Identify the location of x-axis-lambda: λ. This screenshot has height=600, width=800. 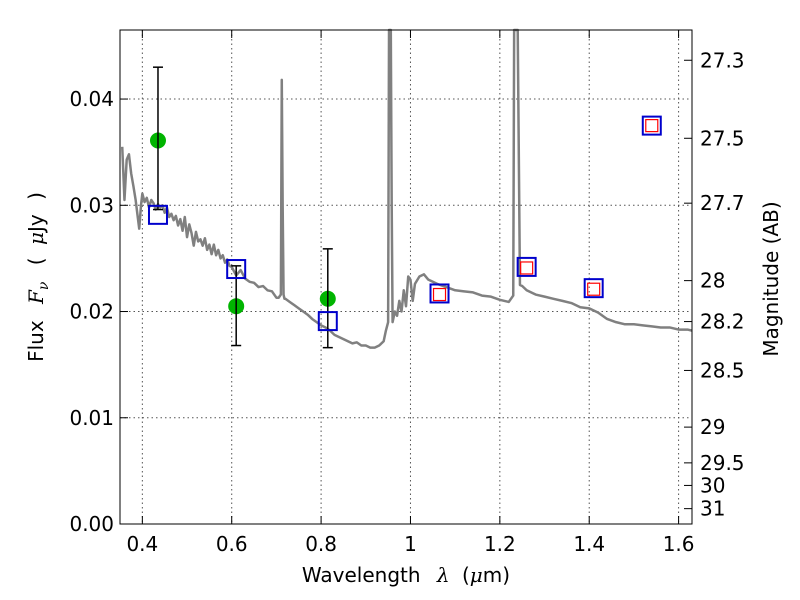
(443, 575).